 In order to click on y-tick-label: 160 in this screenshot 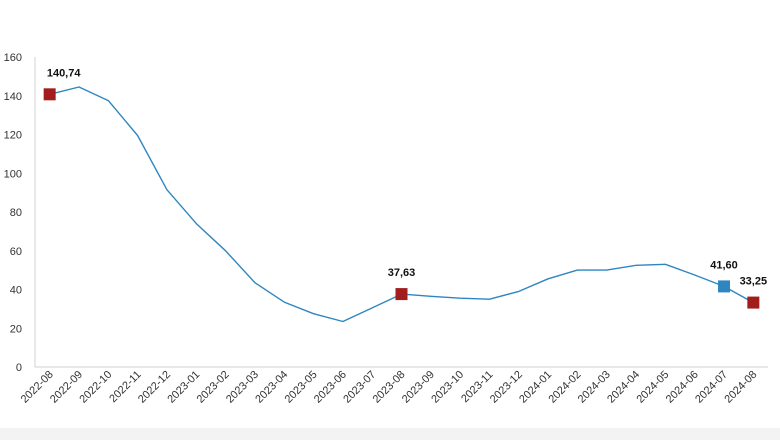, I will do `click(13, 58)`.